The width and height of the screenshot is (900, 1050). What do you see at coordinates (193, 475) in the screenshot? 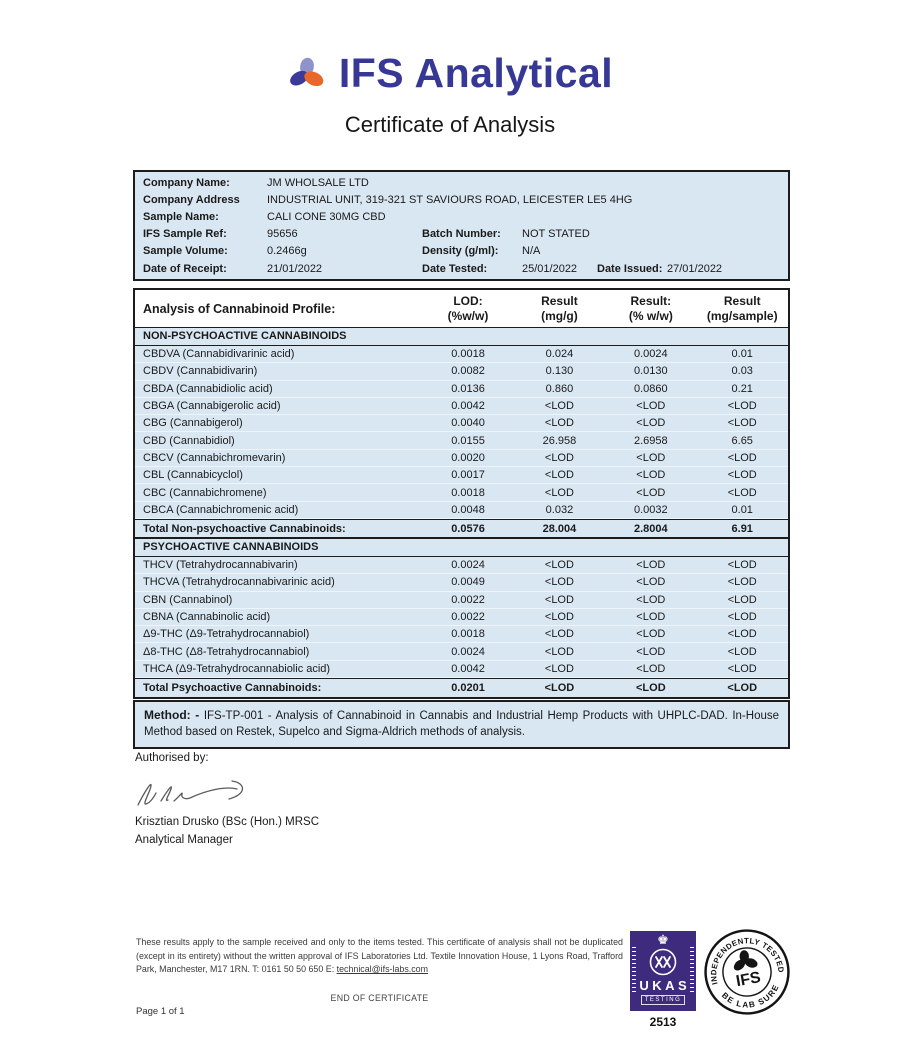
I see `compound-name: CBL (Cannabicyclol)` at bounding box center [193, 475].